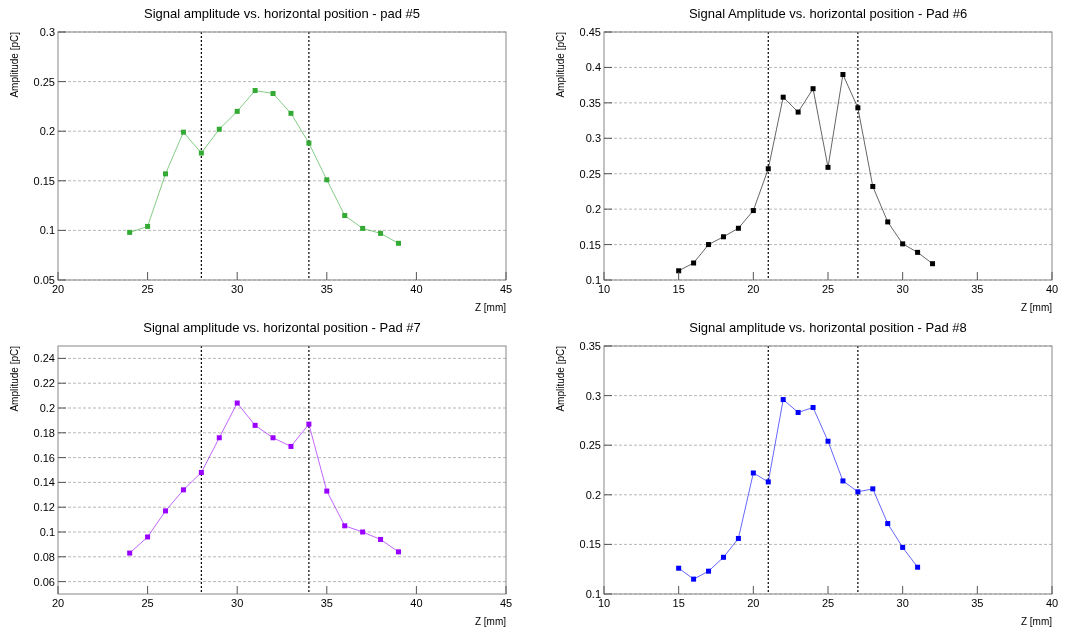 This screenshot has width=1089, height=633. What do you see at coordinates (593, 395) in the screenshot?
I see `y-tick-label: 0.3` at bounding box center [593, 395].